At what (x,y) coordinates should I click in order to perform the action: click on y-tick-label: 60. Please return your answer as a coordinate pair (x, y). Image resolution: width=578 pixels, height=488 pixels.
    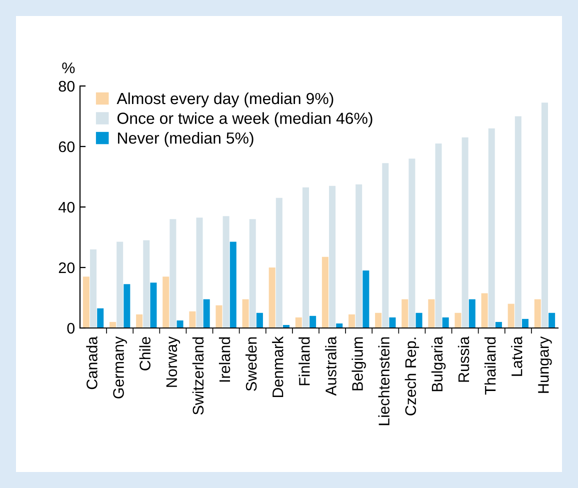
    Looking at the image, I should click on (66, 146).